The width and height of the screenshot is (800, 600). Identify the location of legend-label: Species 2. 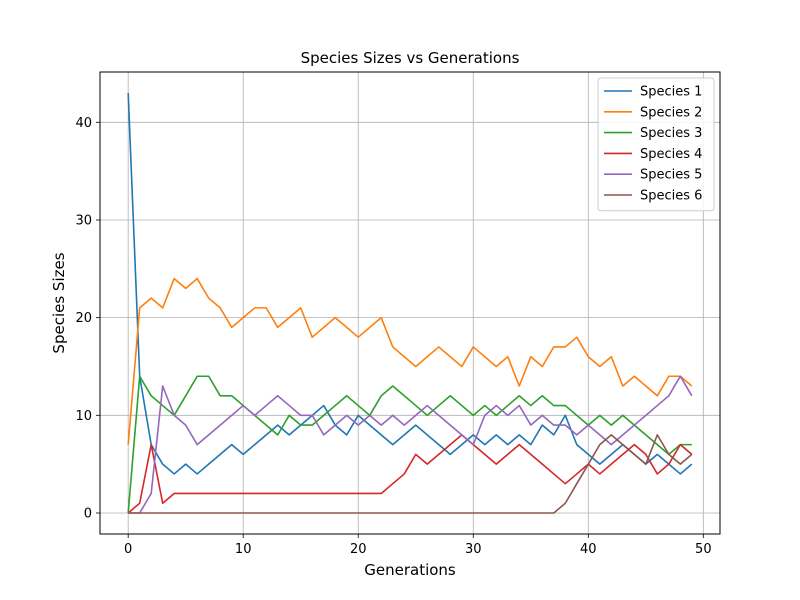
(671, 112).